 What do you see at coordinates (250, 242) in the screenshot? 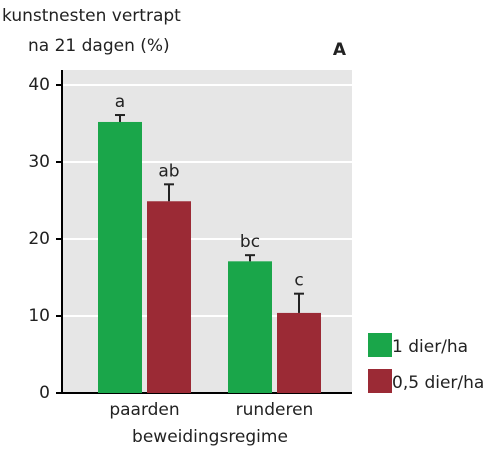
I see `significance-letter: bc` at bounding box center [250, 242].